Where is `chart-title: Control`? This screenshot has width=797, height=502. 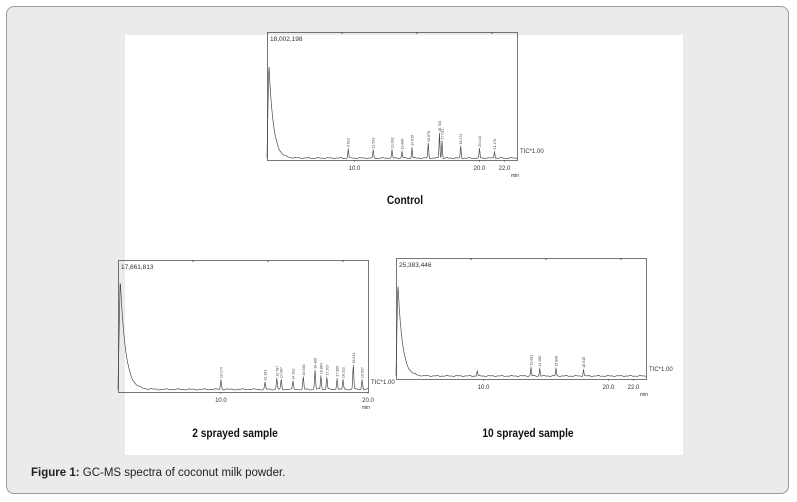 chart-title: Control is located at coordinates (405, 200).